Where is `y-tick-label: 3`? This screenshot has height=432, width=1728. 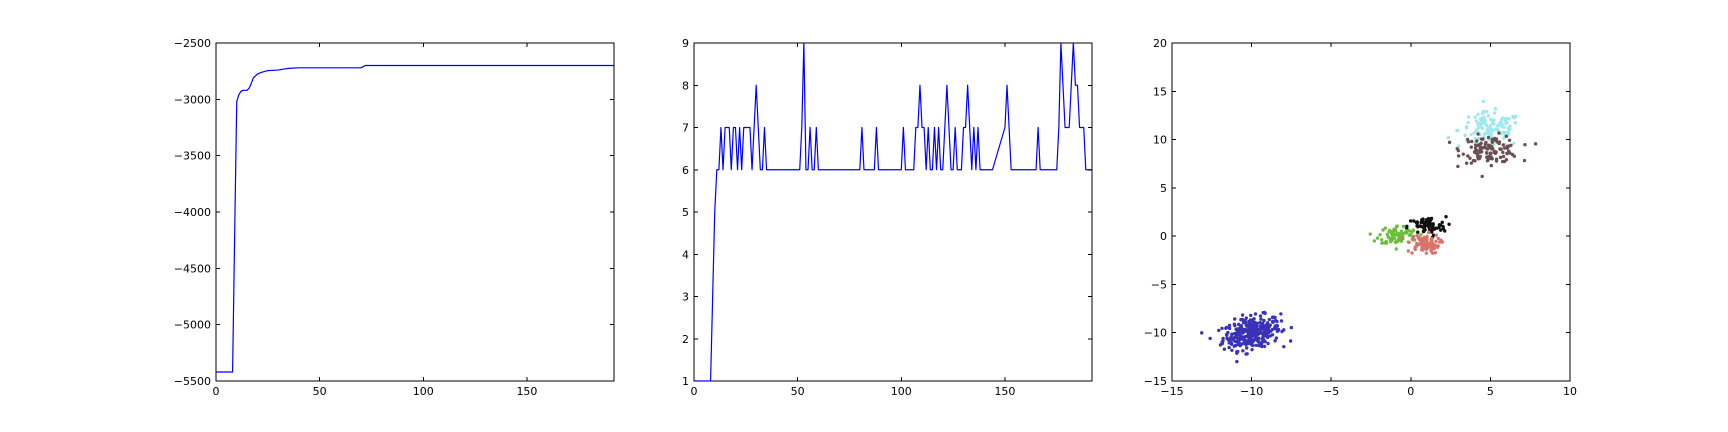 y-tick-label: 3 is located at coordinates (685, 297).